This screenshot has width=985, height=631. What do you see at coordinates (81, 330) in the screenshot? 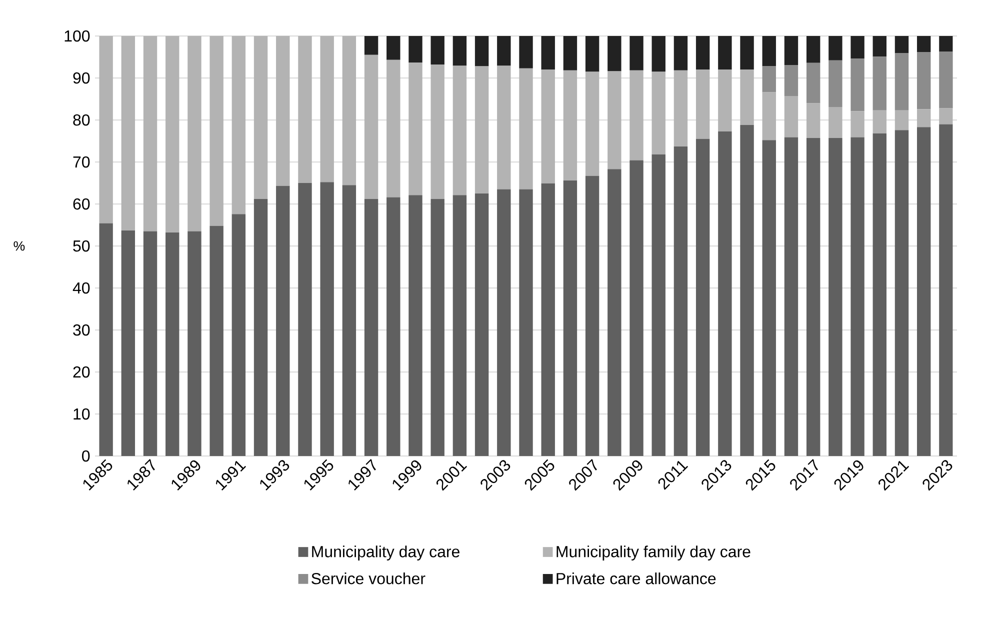
I see `y-tick-label: 30` at bounding box center [81, 330].